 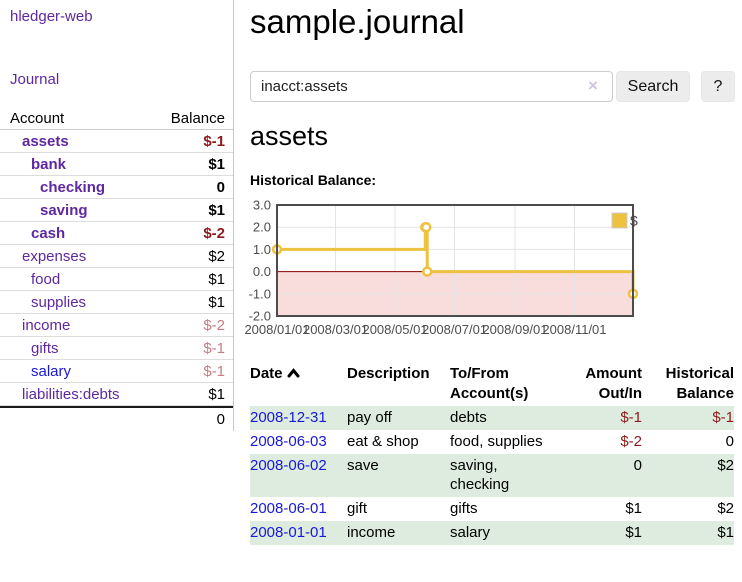 What do you see at coordinates (298, 384) in the screenshot?
I see `column-header-date: Date` at bounding box center [298, 384].